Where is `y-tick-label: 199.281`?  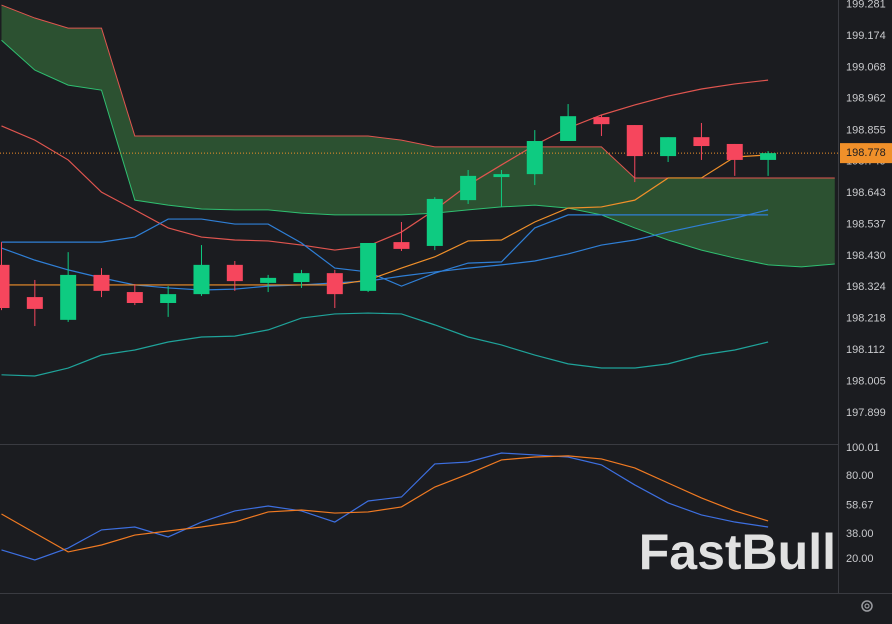 y-tick-label: 199.281 is located at coordinates (866, 5).